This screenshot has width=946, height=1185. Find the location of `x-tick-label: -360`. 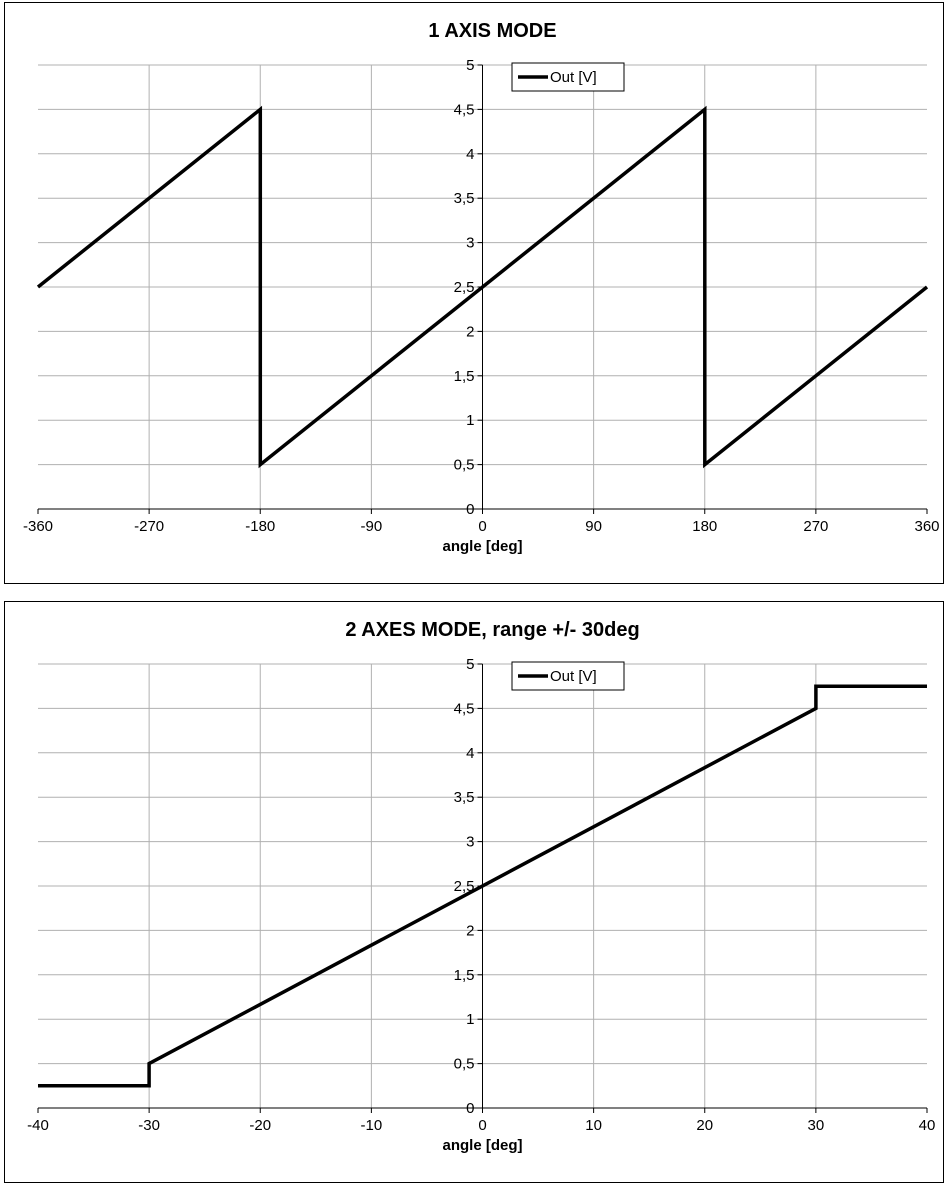

x-tick-label: -360 is located at coordinates (38, 526).